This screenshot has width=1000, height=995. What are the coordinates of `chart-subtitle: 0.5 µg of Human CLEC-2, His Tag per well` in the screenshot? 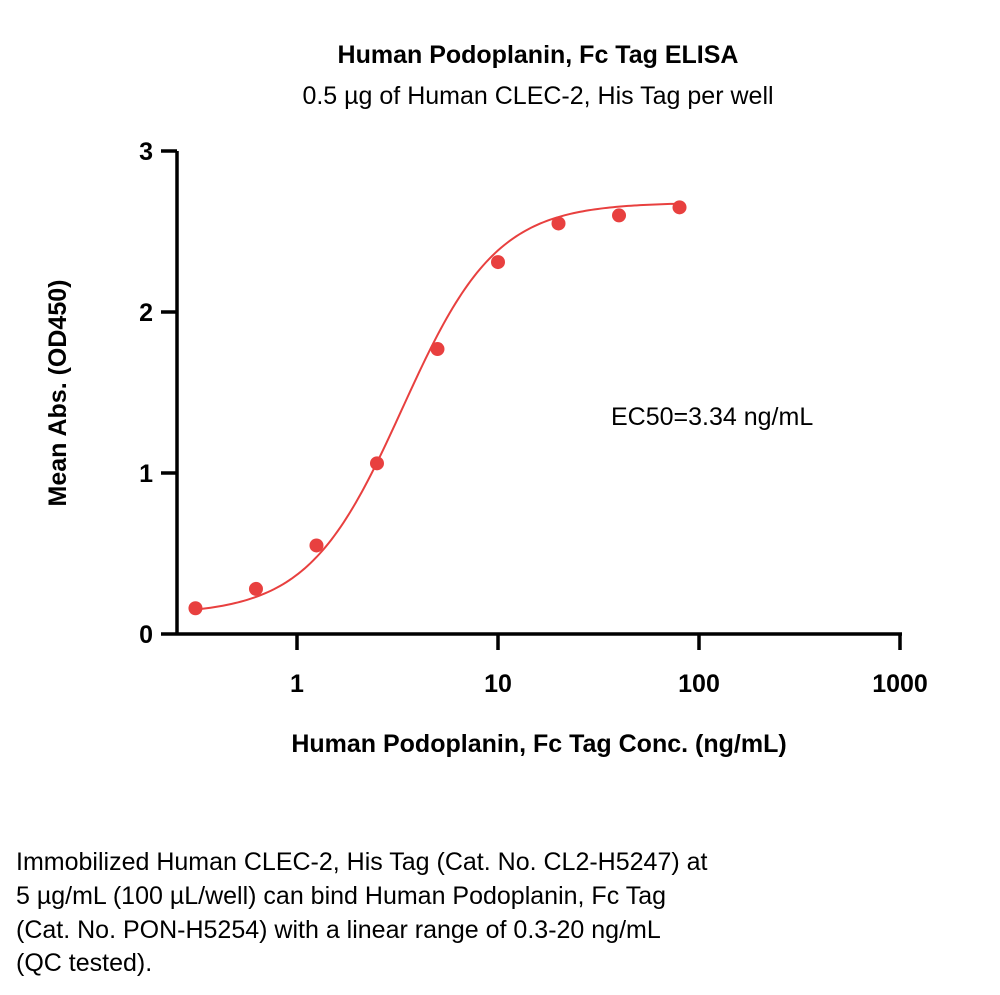 It's located at (537, 96).